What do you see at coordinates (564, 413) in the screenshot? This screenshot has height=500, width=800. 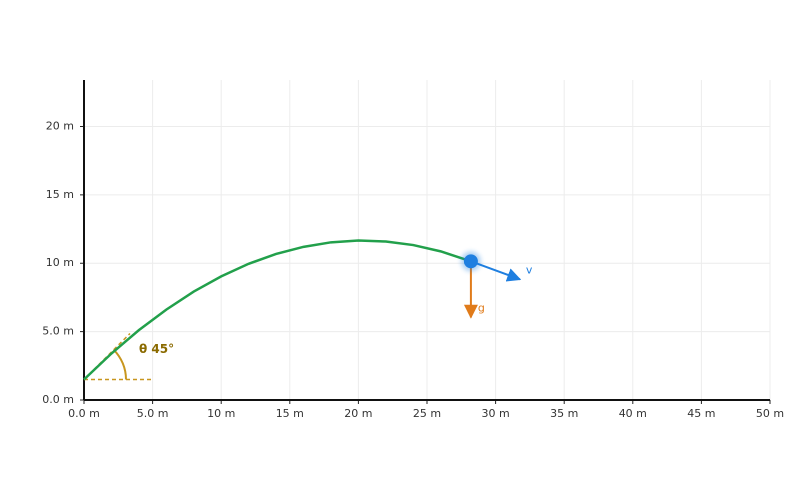 I see `x-tick-label: 35 m` at bounding box center [564, 413].